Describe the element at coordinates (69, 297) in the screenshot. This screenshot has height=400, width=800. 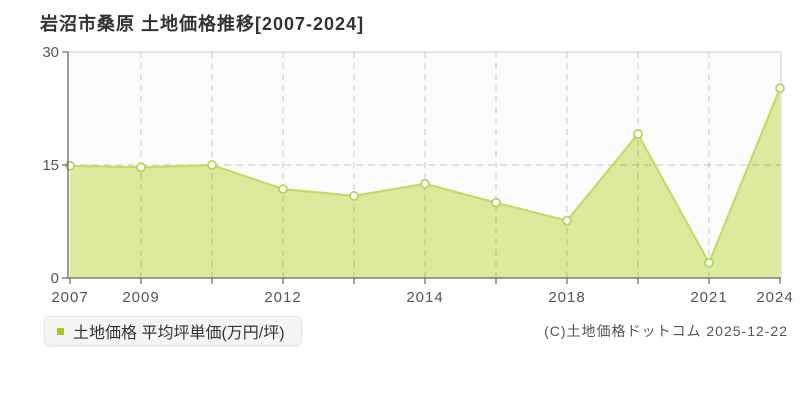
I see `x-tick-label: 2007` at that location.